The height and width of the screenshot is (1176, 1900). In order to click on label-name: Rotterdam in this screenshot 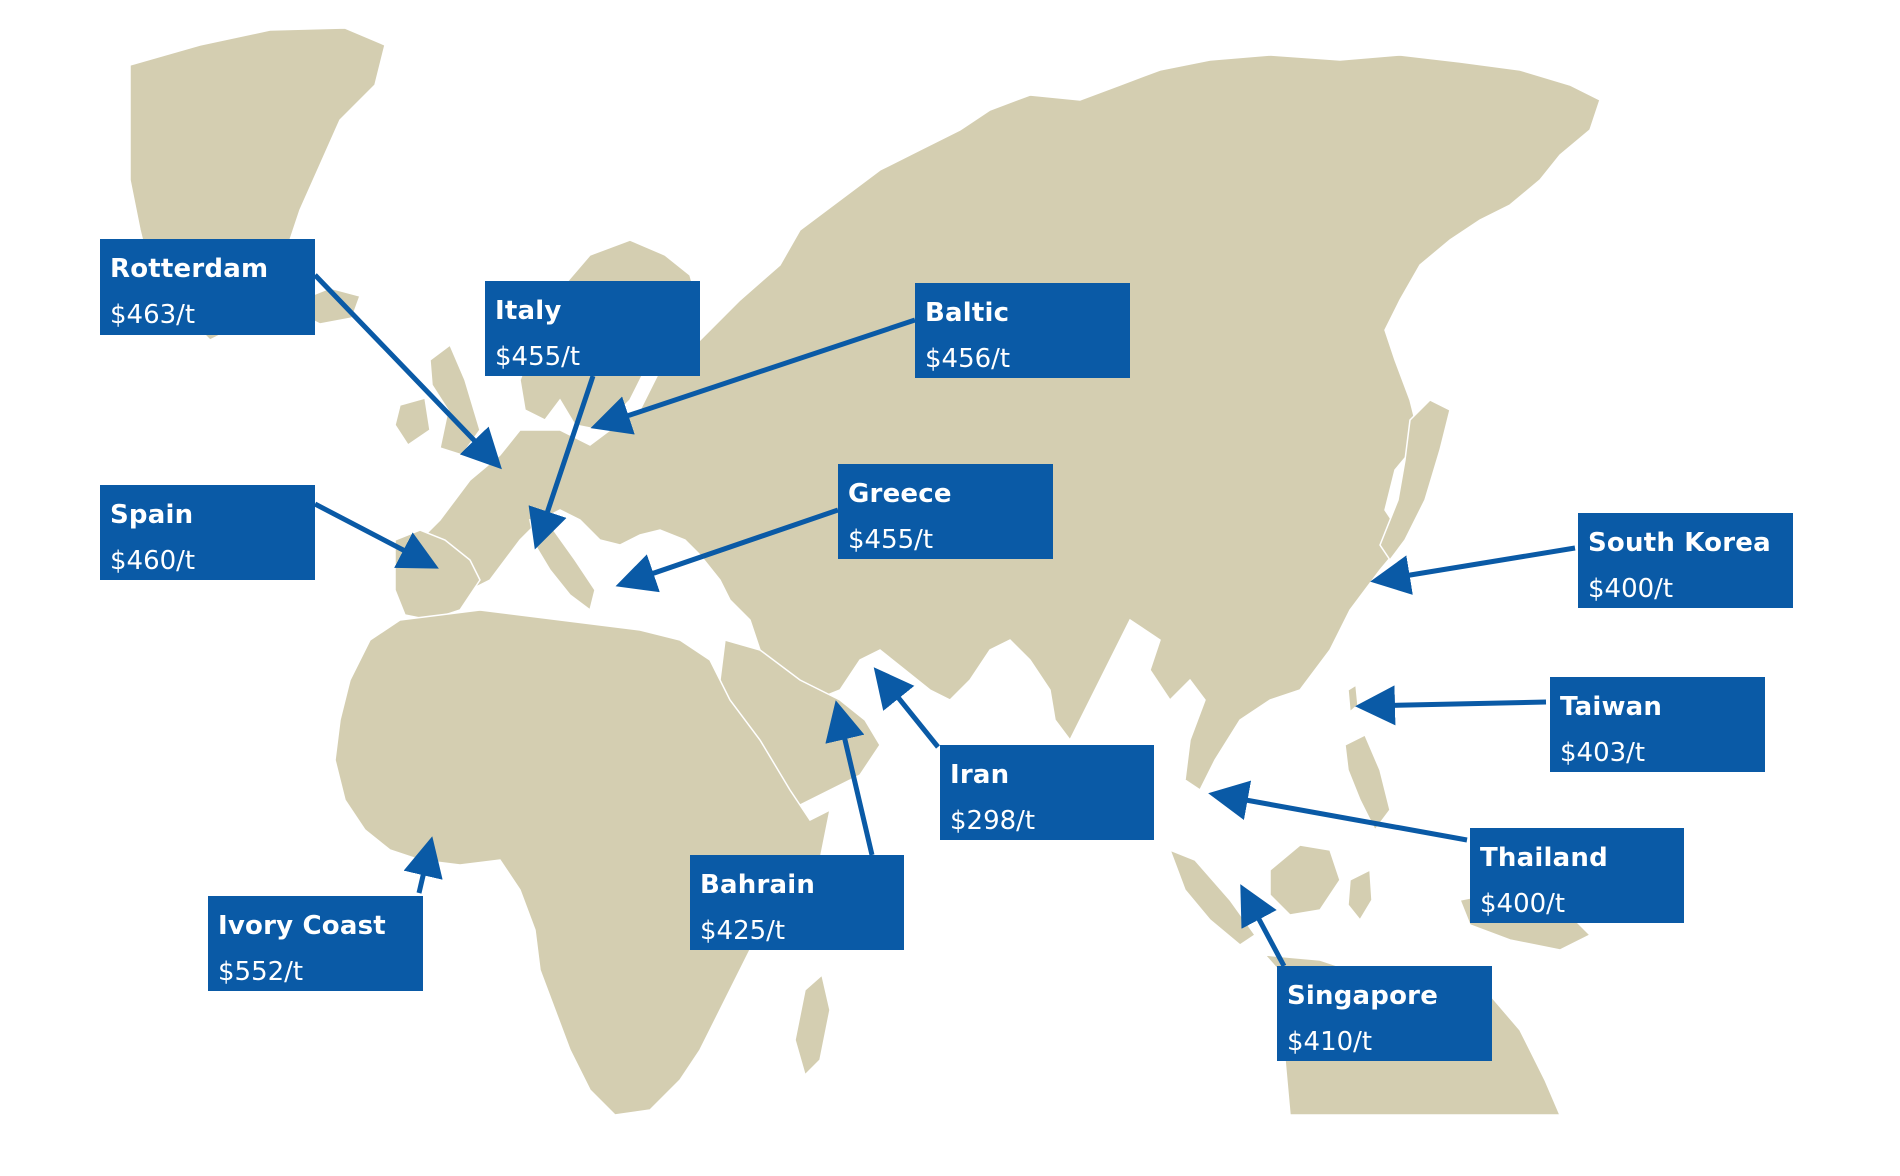, I will do `click(189, 269)`.